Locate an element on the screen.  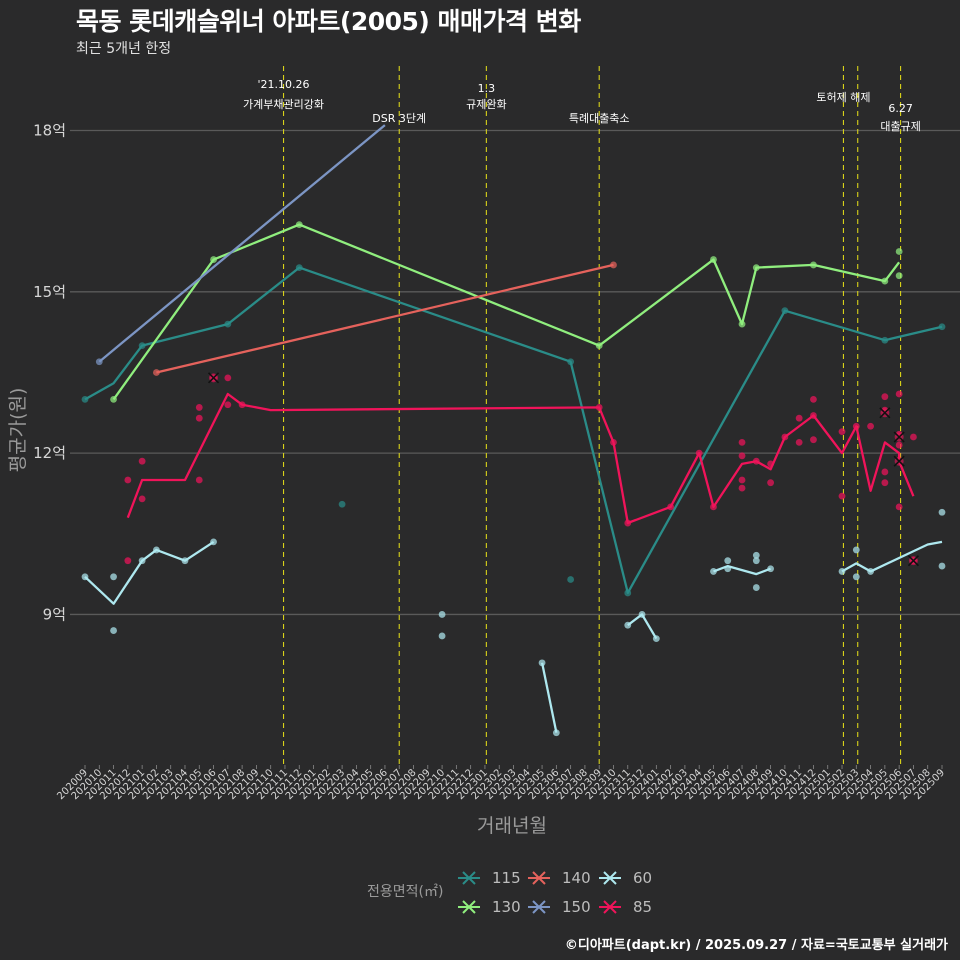
legend-label: 130 is located at coordinates (506, 907).